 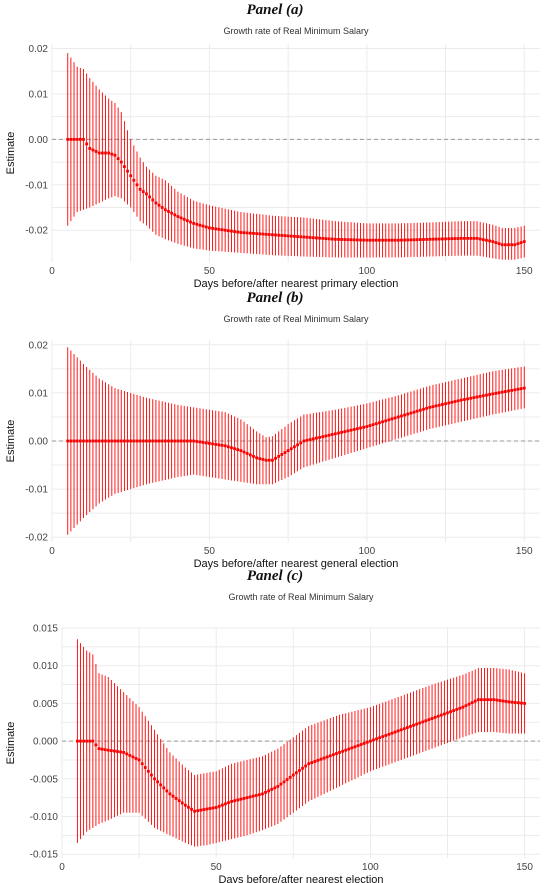 What do you see at coordinates (39, 393) in the screenshot?
I see `y-tick-label: 0.01` at bounding box center [39, 393].